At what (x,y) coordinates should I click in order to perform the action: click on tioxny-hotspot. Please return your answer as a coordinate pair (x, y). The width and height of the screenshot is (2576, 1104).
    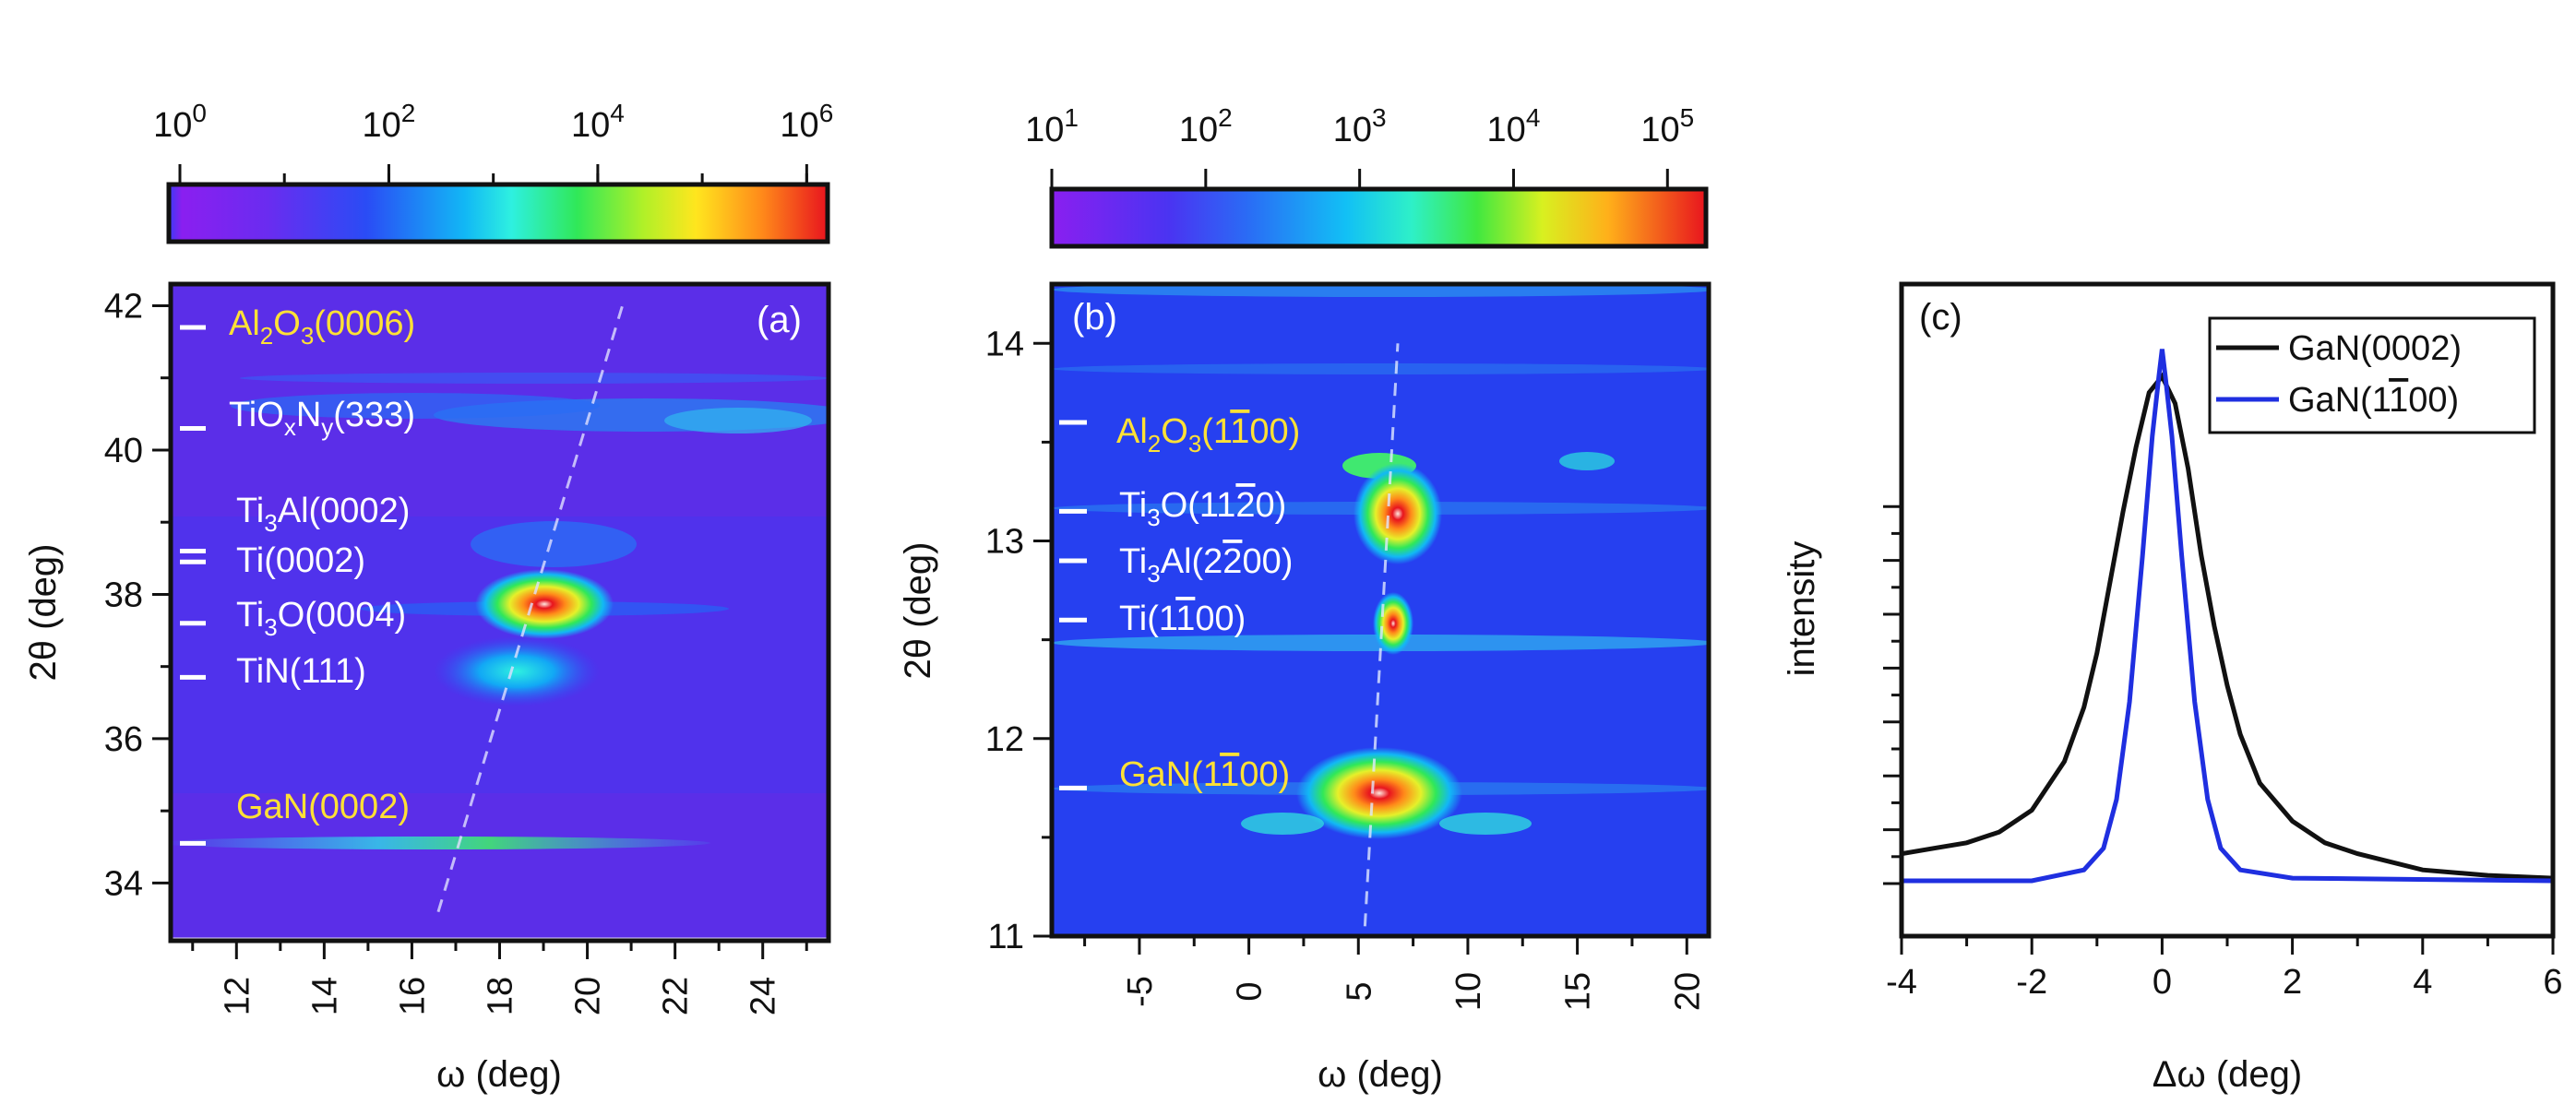
    Looking at the image, I should click on (738, 420).